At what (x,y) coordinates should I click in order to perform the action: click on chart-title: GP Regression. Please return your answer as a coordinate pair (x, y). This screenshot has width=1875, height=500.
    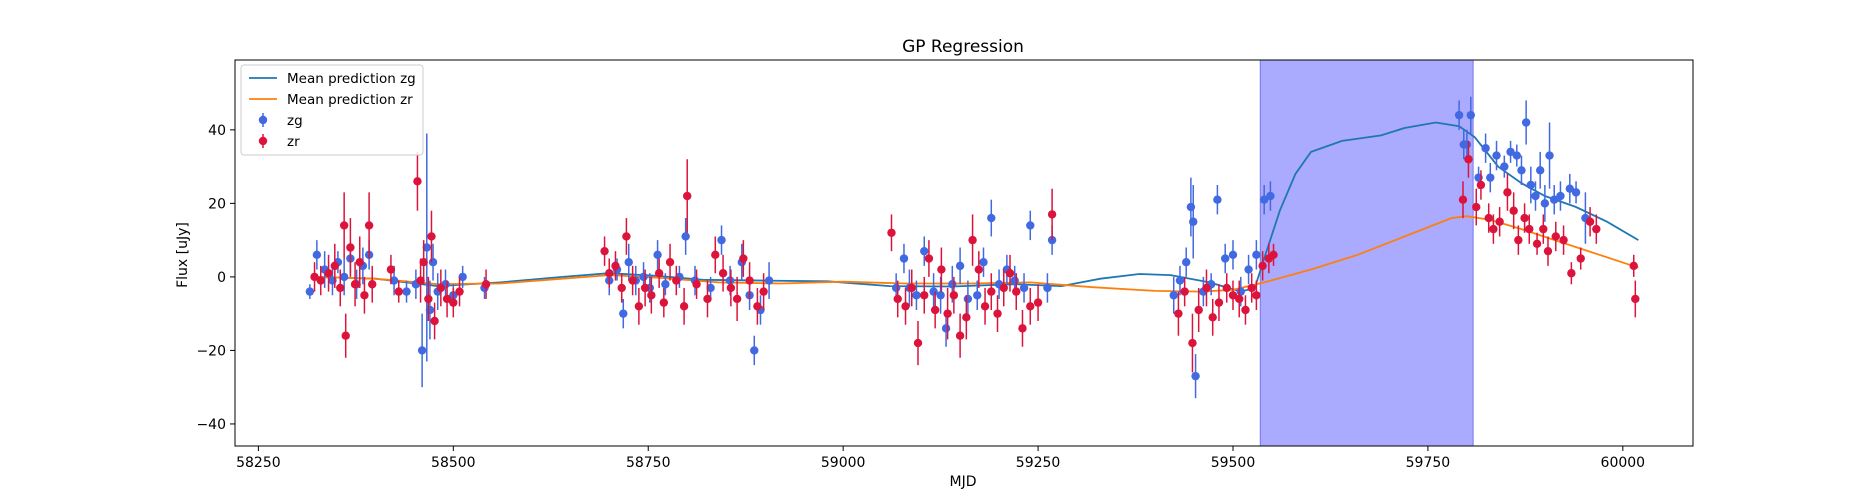
    Looking at the image, I should click on (963, 47).